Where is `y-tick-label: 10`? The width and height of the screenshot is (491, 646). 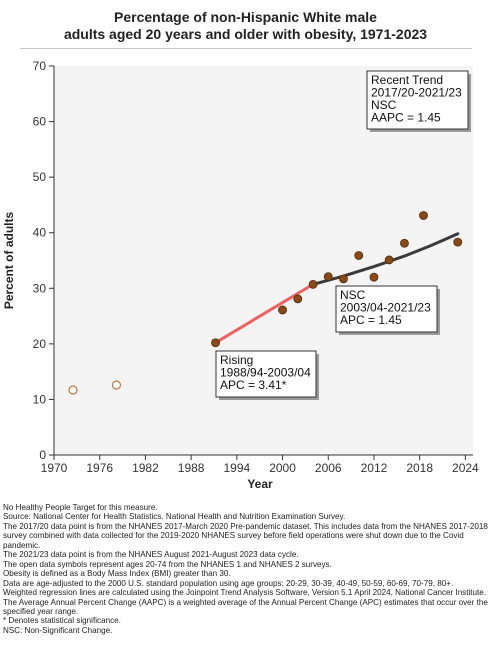
y-tick-label: 10 is located at coordinates (40, 399).